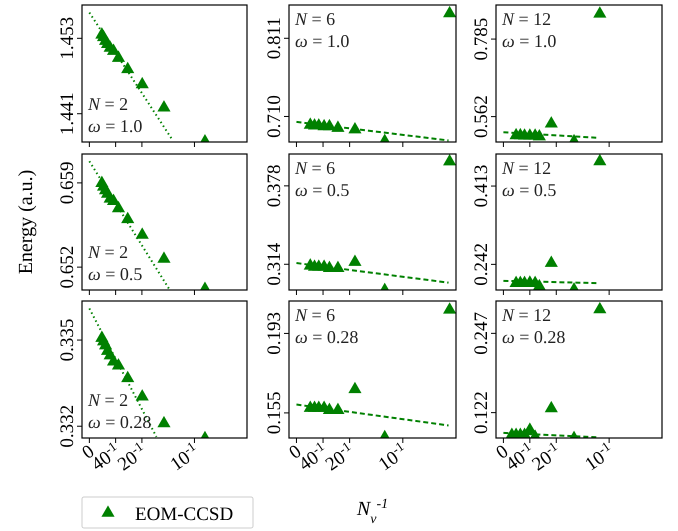  What do you see at coordinates (67, 426) in the screenshot?
I see `y-tick-label: 0.332` at bounding box center [67, 426].